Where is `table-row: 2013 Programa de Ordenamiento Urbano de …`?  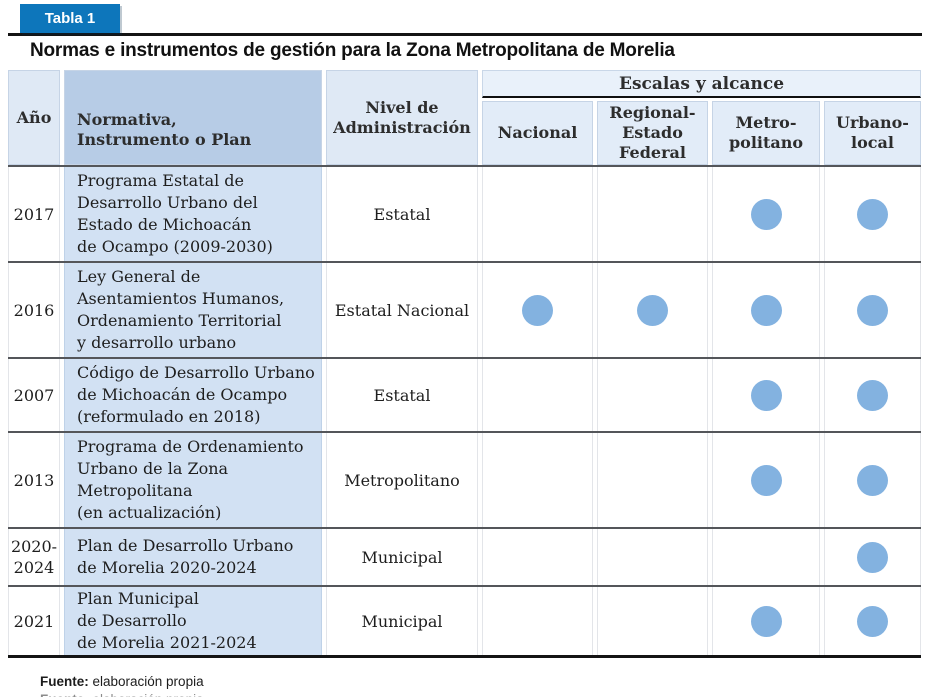
table-row: 2013 Programa de Ordenamiento Urbano de … is located at coordinates (464, 479).